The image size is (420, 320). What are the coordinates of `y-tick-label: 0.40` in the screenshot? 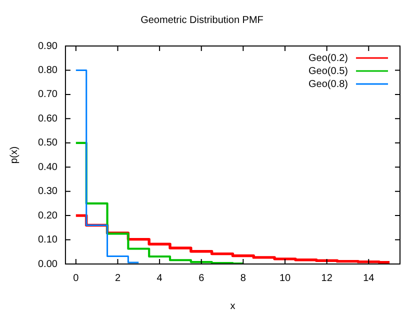 It's located at (48, 167).